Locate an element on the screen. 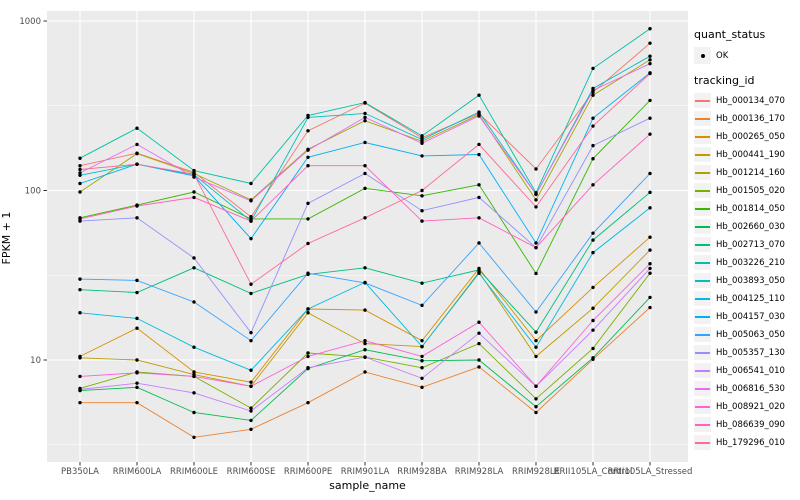  ok-dot-icon is located at coordinates (702, 55).